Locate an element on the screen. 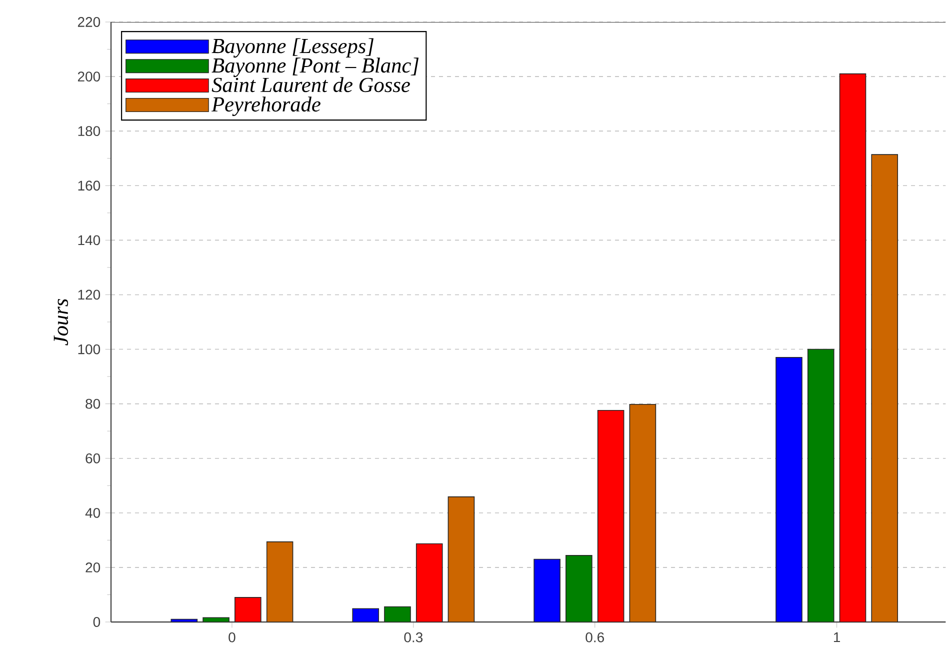 Image resolution: width=947 pixels, height=661 pixels. y-tick-label: 160 is located at coordinates (89, 185).